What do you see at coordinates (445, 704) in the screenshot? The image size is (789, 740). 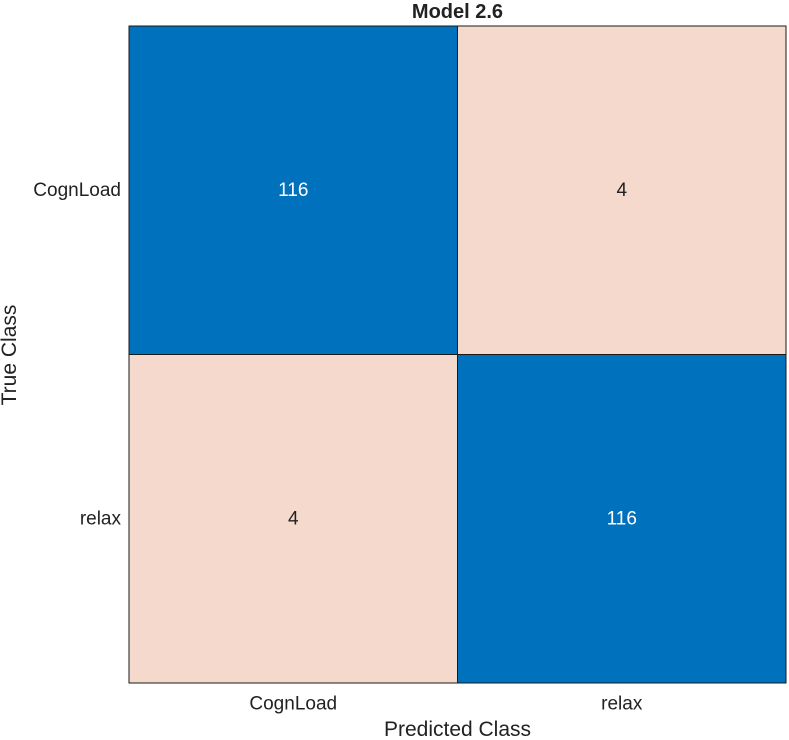 I see `x-tick-labels: CognLoad relax` at bounding box center [445, 704].